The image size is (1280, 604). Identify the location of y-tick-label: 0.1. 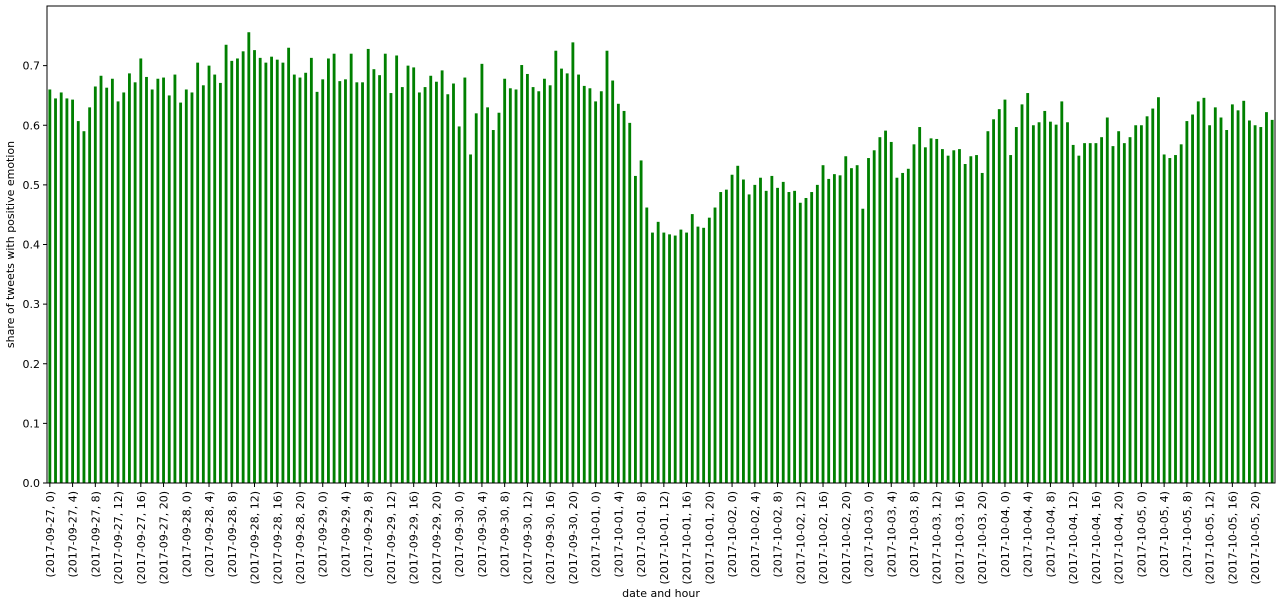
(32, 423).